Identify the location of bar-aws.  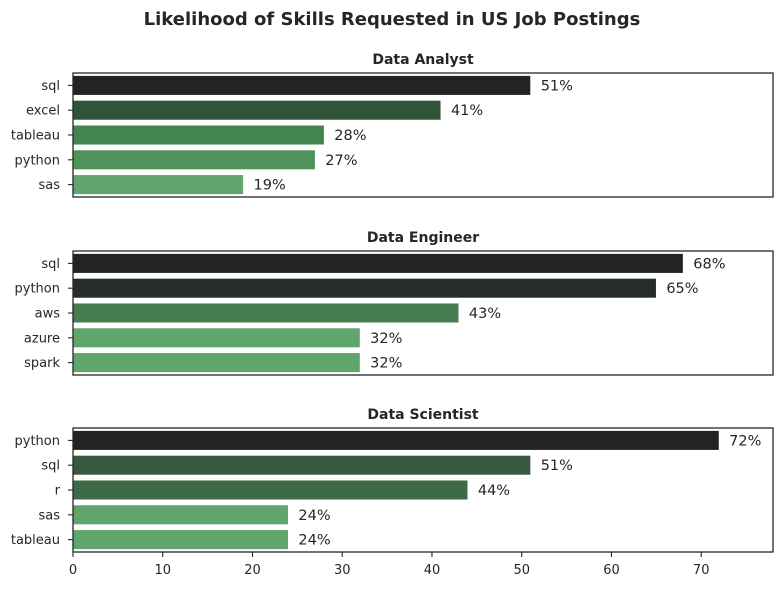
(266, 313).